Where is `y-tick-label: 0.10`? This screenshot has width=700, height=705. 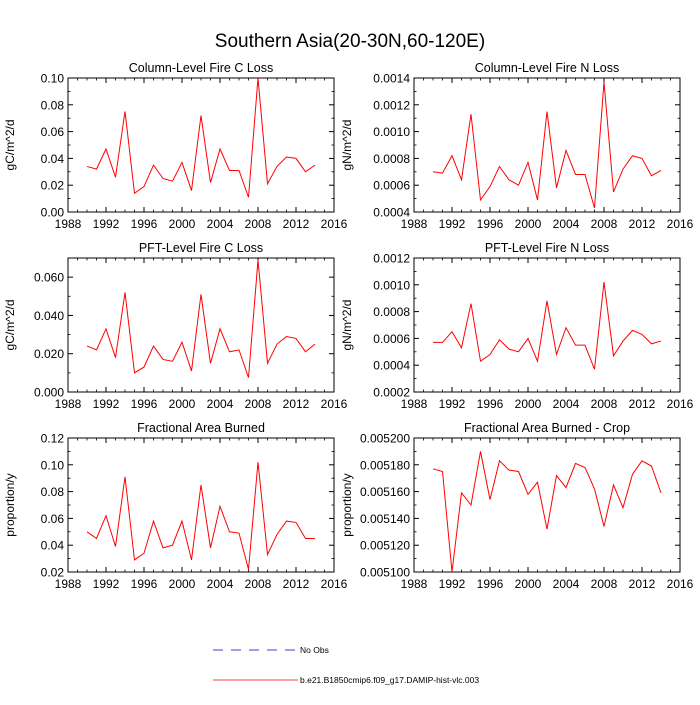 y-tick-label: 0.10 is located at coordinates (53, 465).